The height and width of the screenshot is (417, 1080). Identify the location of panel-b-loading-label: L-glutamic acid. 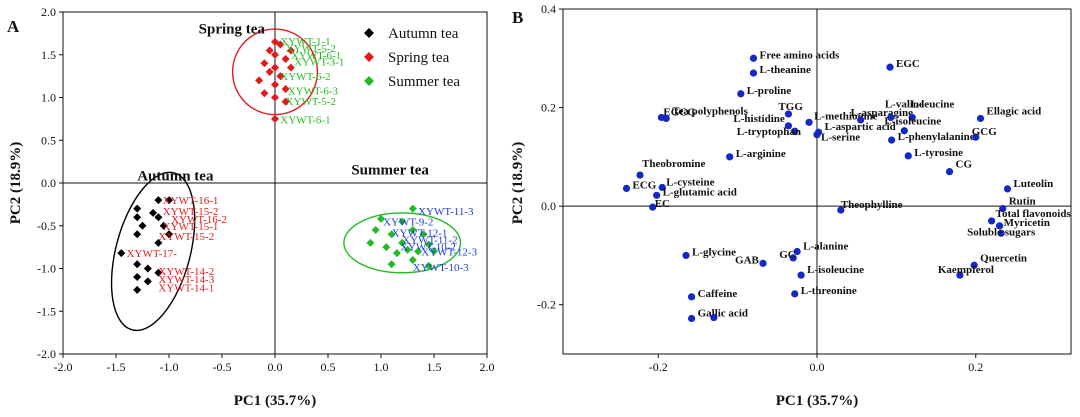
(700, 192).